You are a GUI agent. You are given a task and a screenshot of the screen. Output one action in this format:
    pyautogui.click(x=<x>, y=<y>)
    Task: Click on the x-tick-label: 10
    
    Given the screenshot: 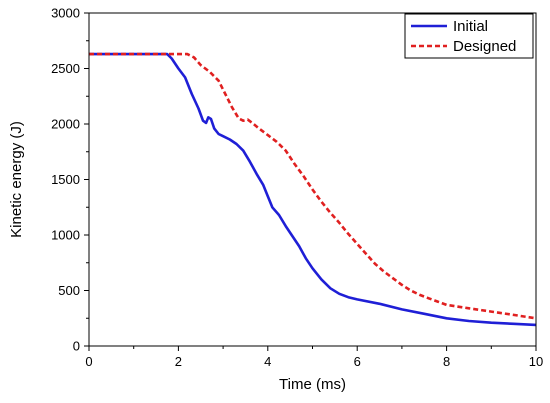 What is the action you would take?
    pyautogui.click(x=536, y=361)
    